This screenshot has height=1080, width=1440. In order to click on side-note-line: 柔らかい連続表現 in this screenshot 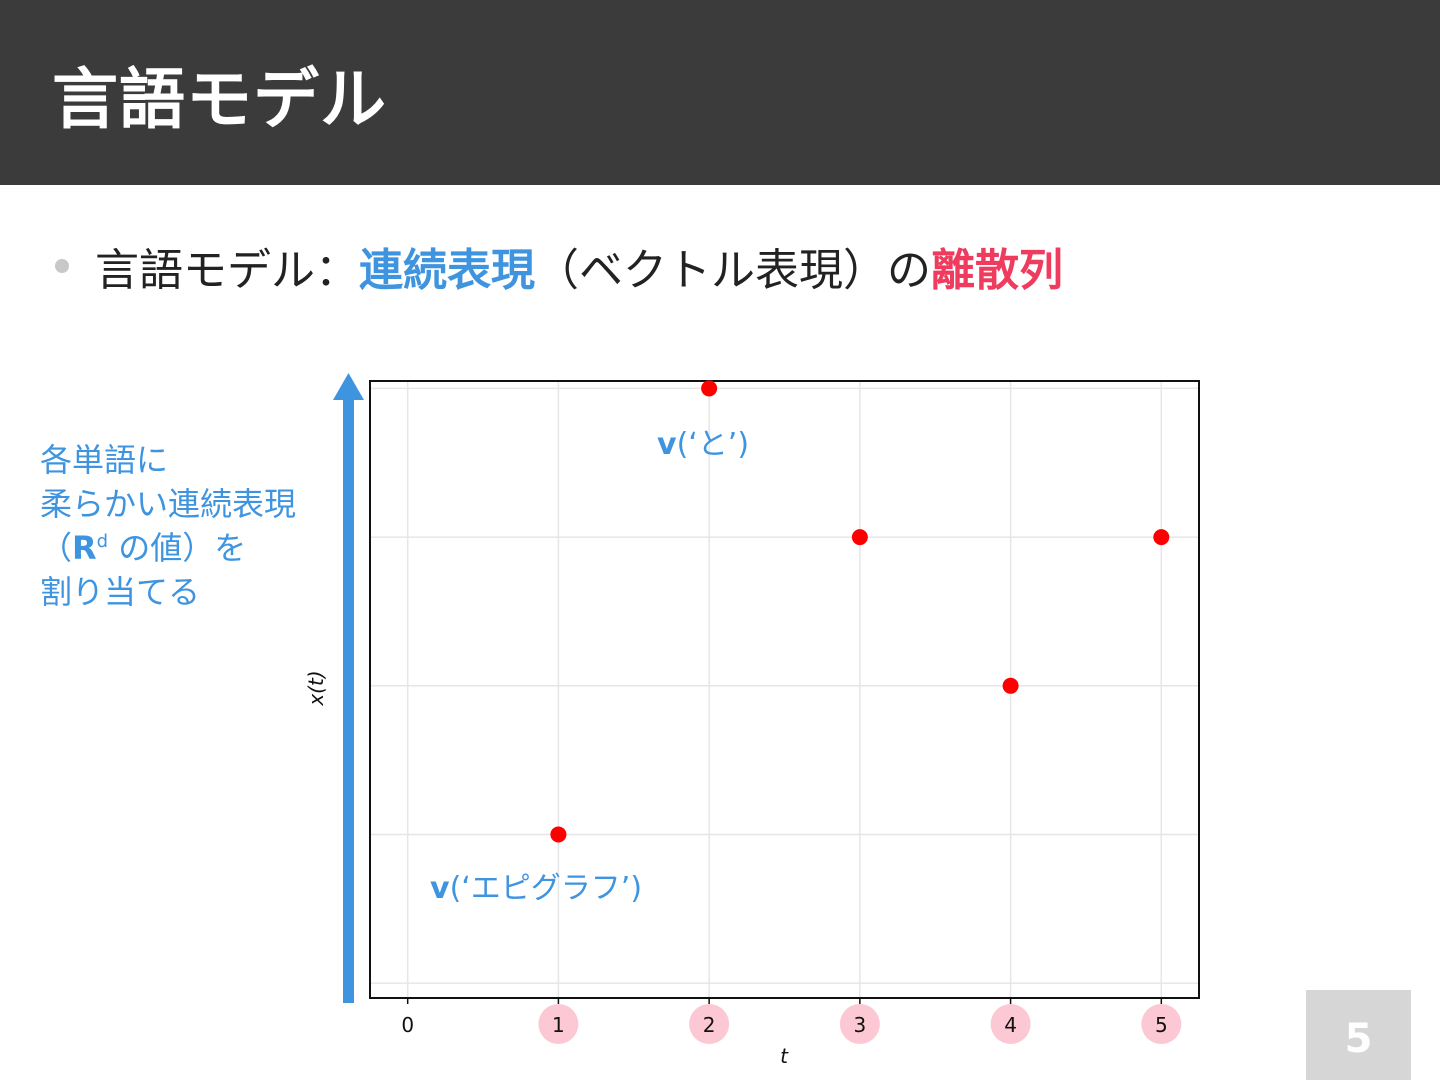, I will do `click(168, 504)`.